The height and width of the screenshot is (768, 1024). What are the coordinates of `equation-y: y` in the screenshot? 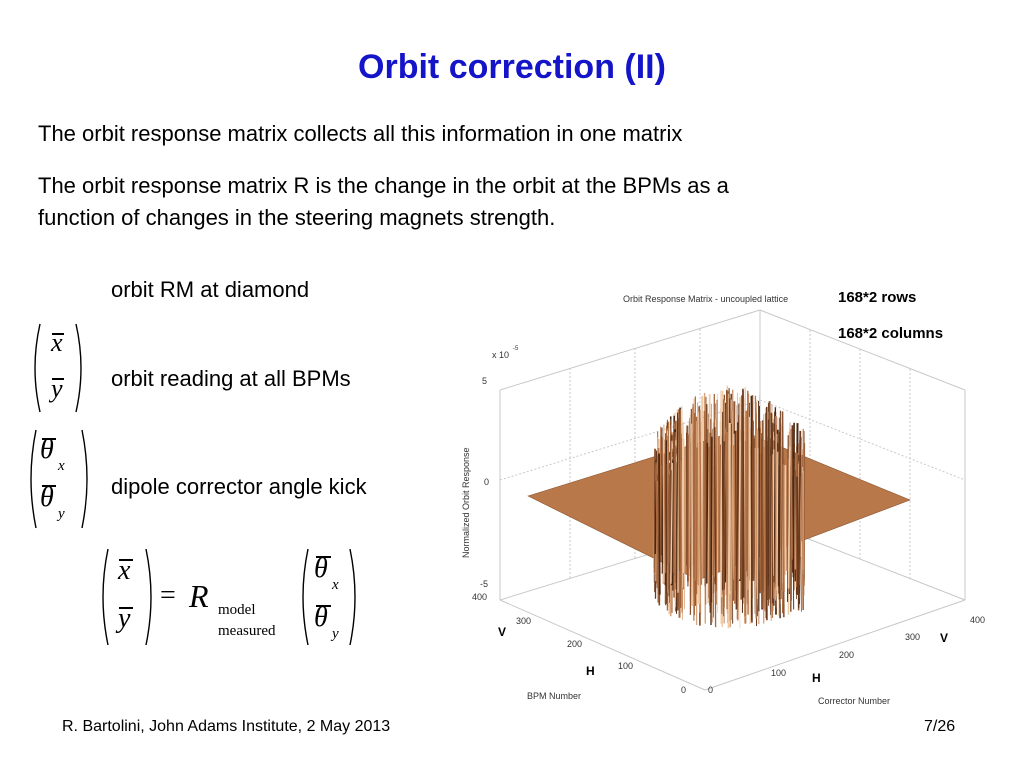 It's located at (124, 618).